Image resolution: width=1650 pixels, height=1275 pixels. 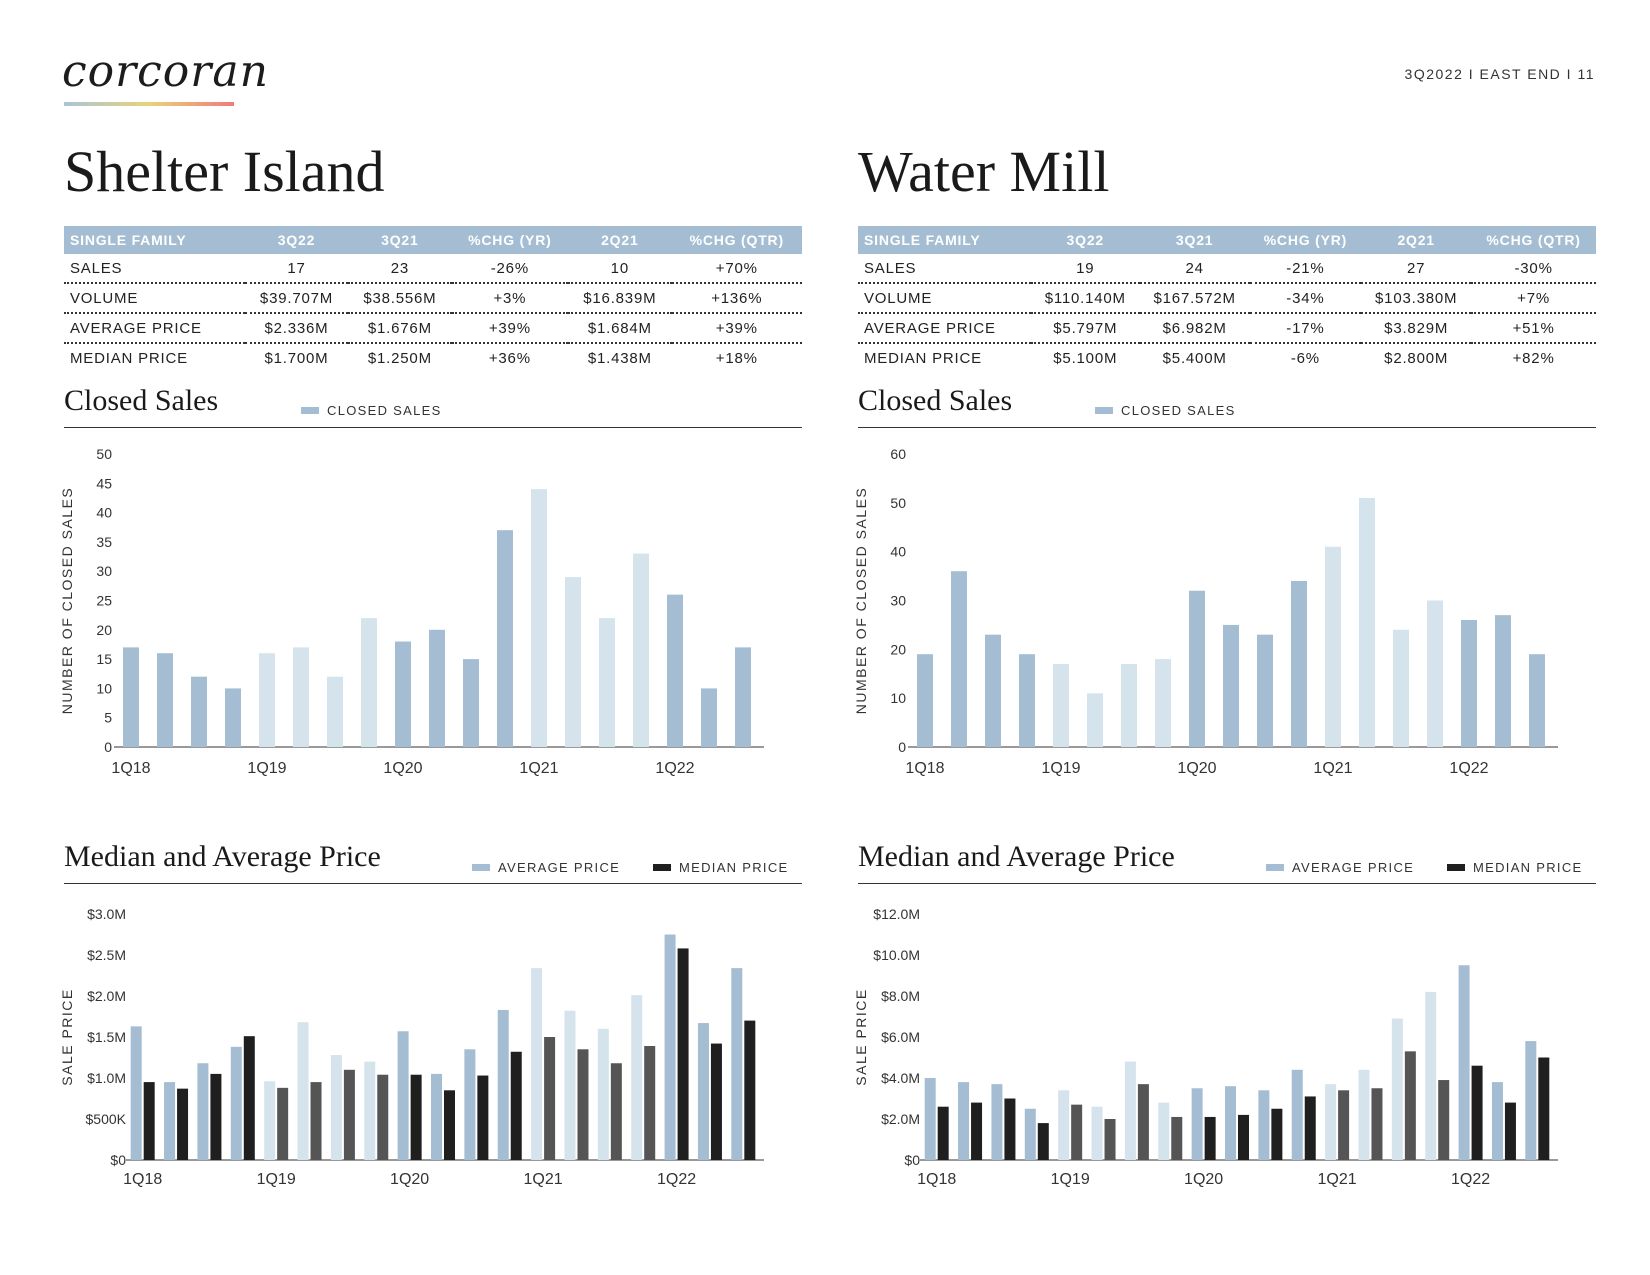 I want to click on closed-sales-title: Closed Sales, so click(x=141, y=400).